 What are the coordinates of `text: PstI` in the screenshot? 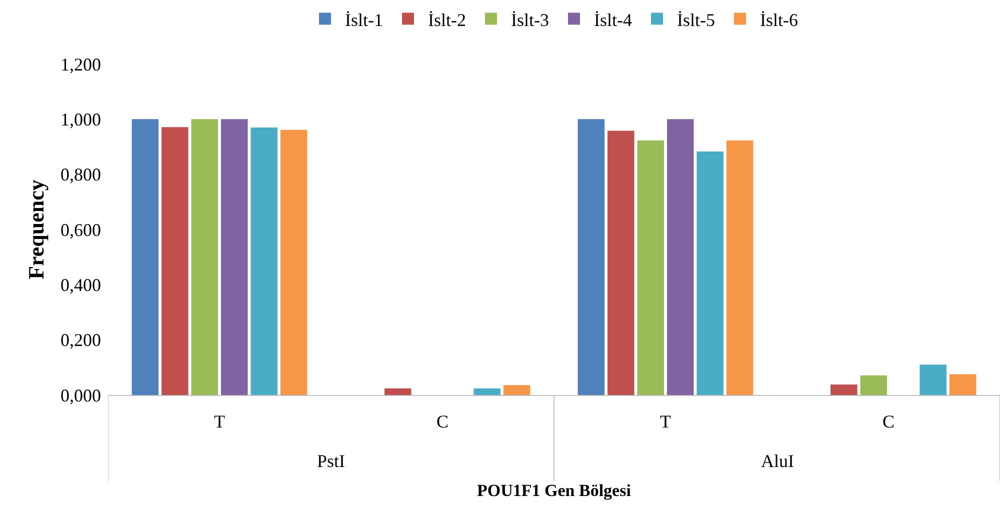 It's located at (331, 461).